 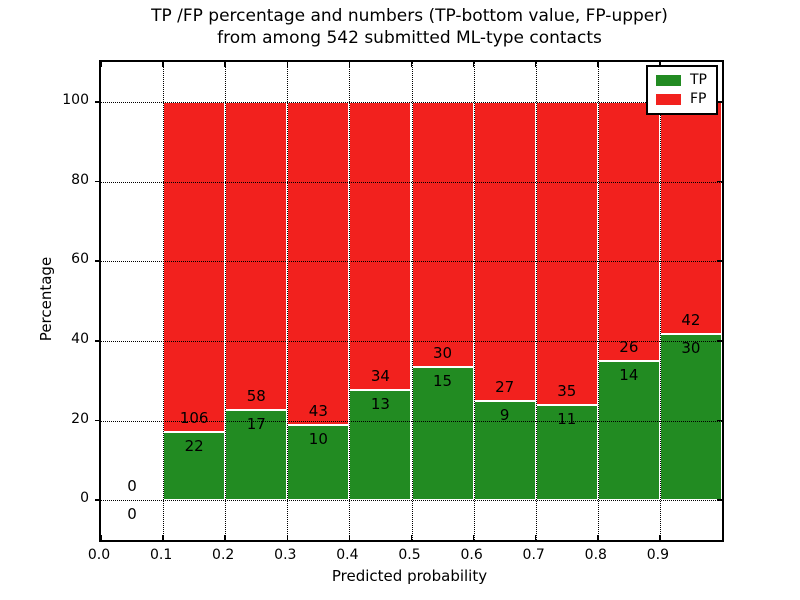 What do you see at coordinates (595, 555) in the screenshot?
I see `x-tick-label: 0.8` at bounding box center [595, 555].